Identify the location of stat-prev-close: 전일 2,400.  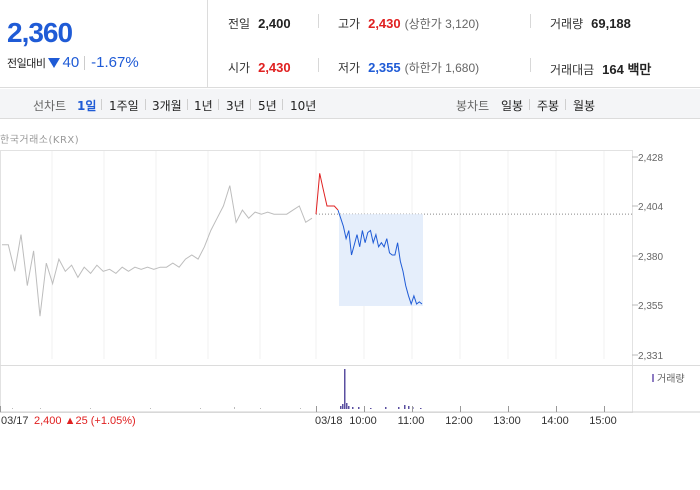
(259, 23).